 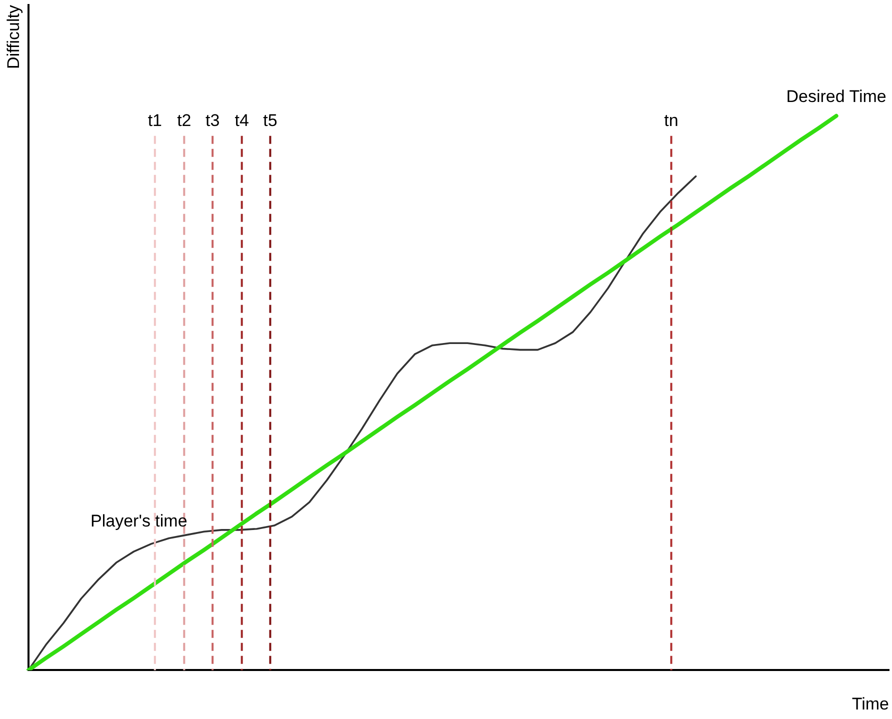 I want to click on x-axis-title: Time, so click(x=870, y=704).